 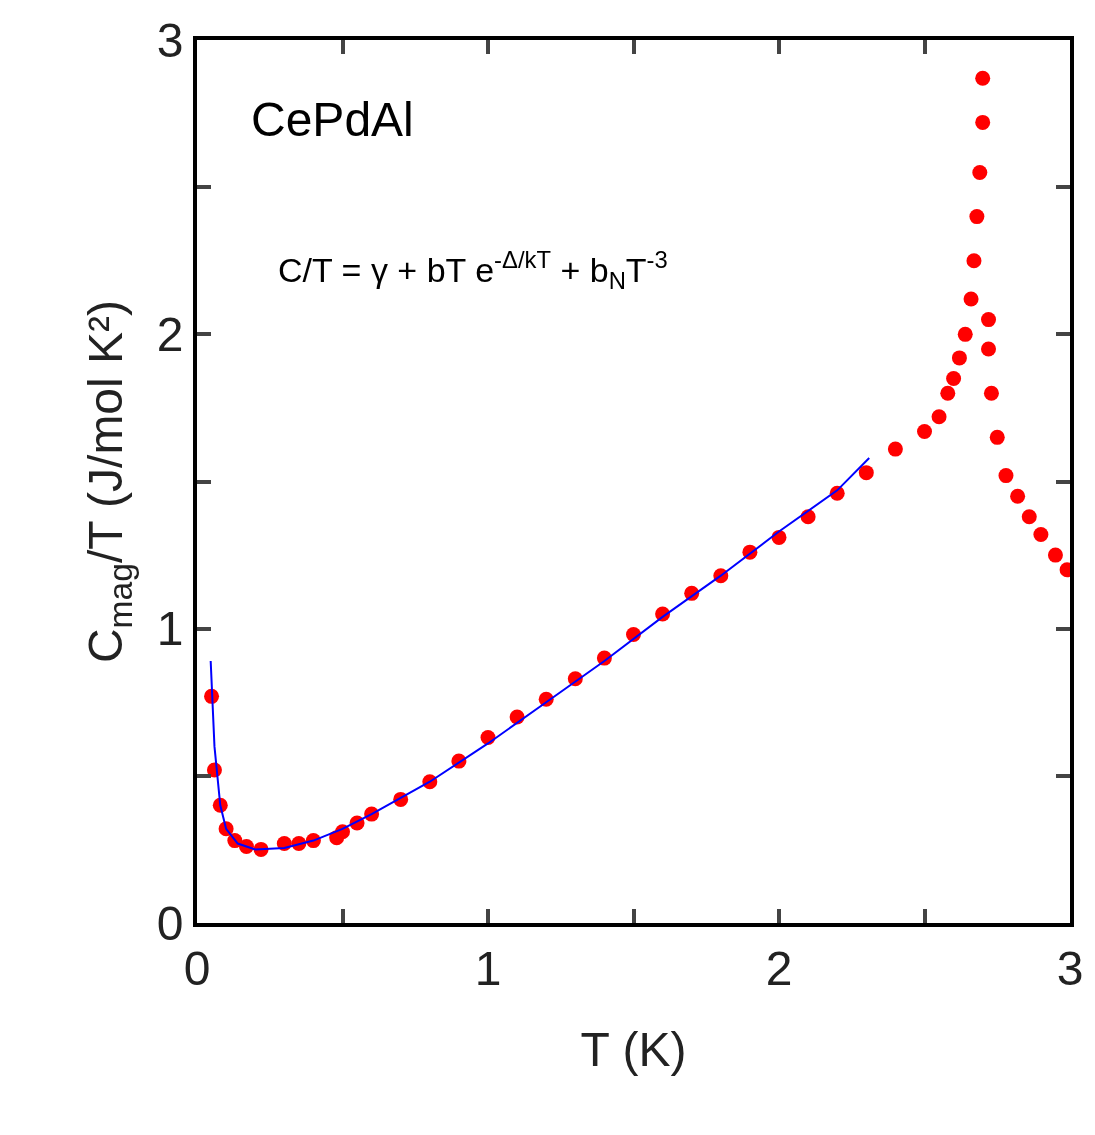 I want to click on x-tick-label: 2, so click(x=779, y=968).